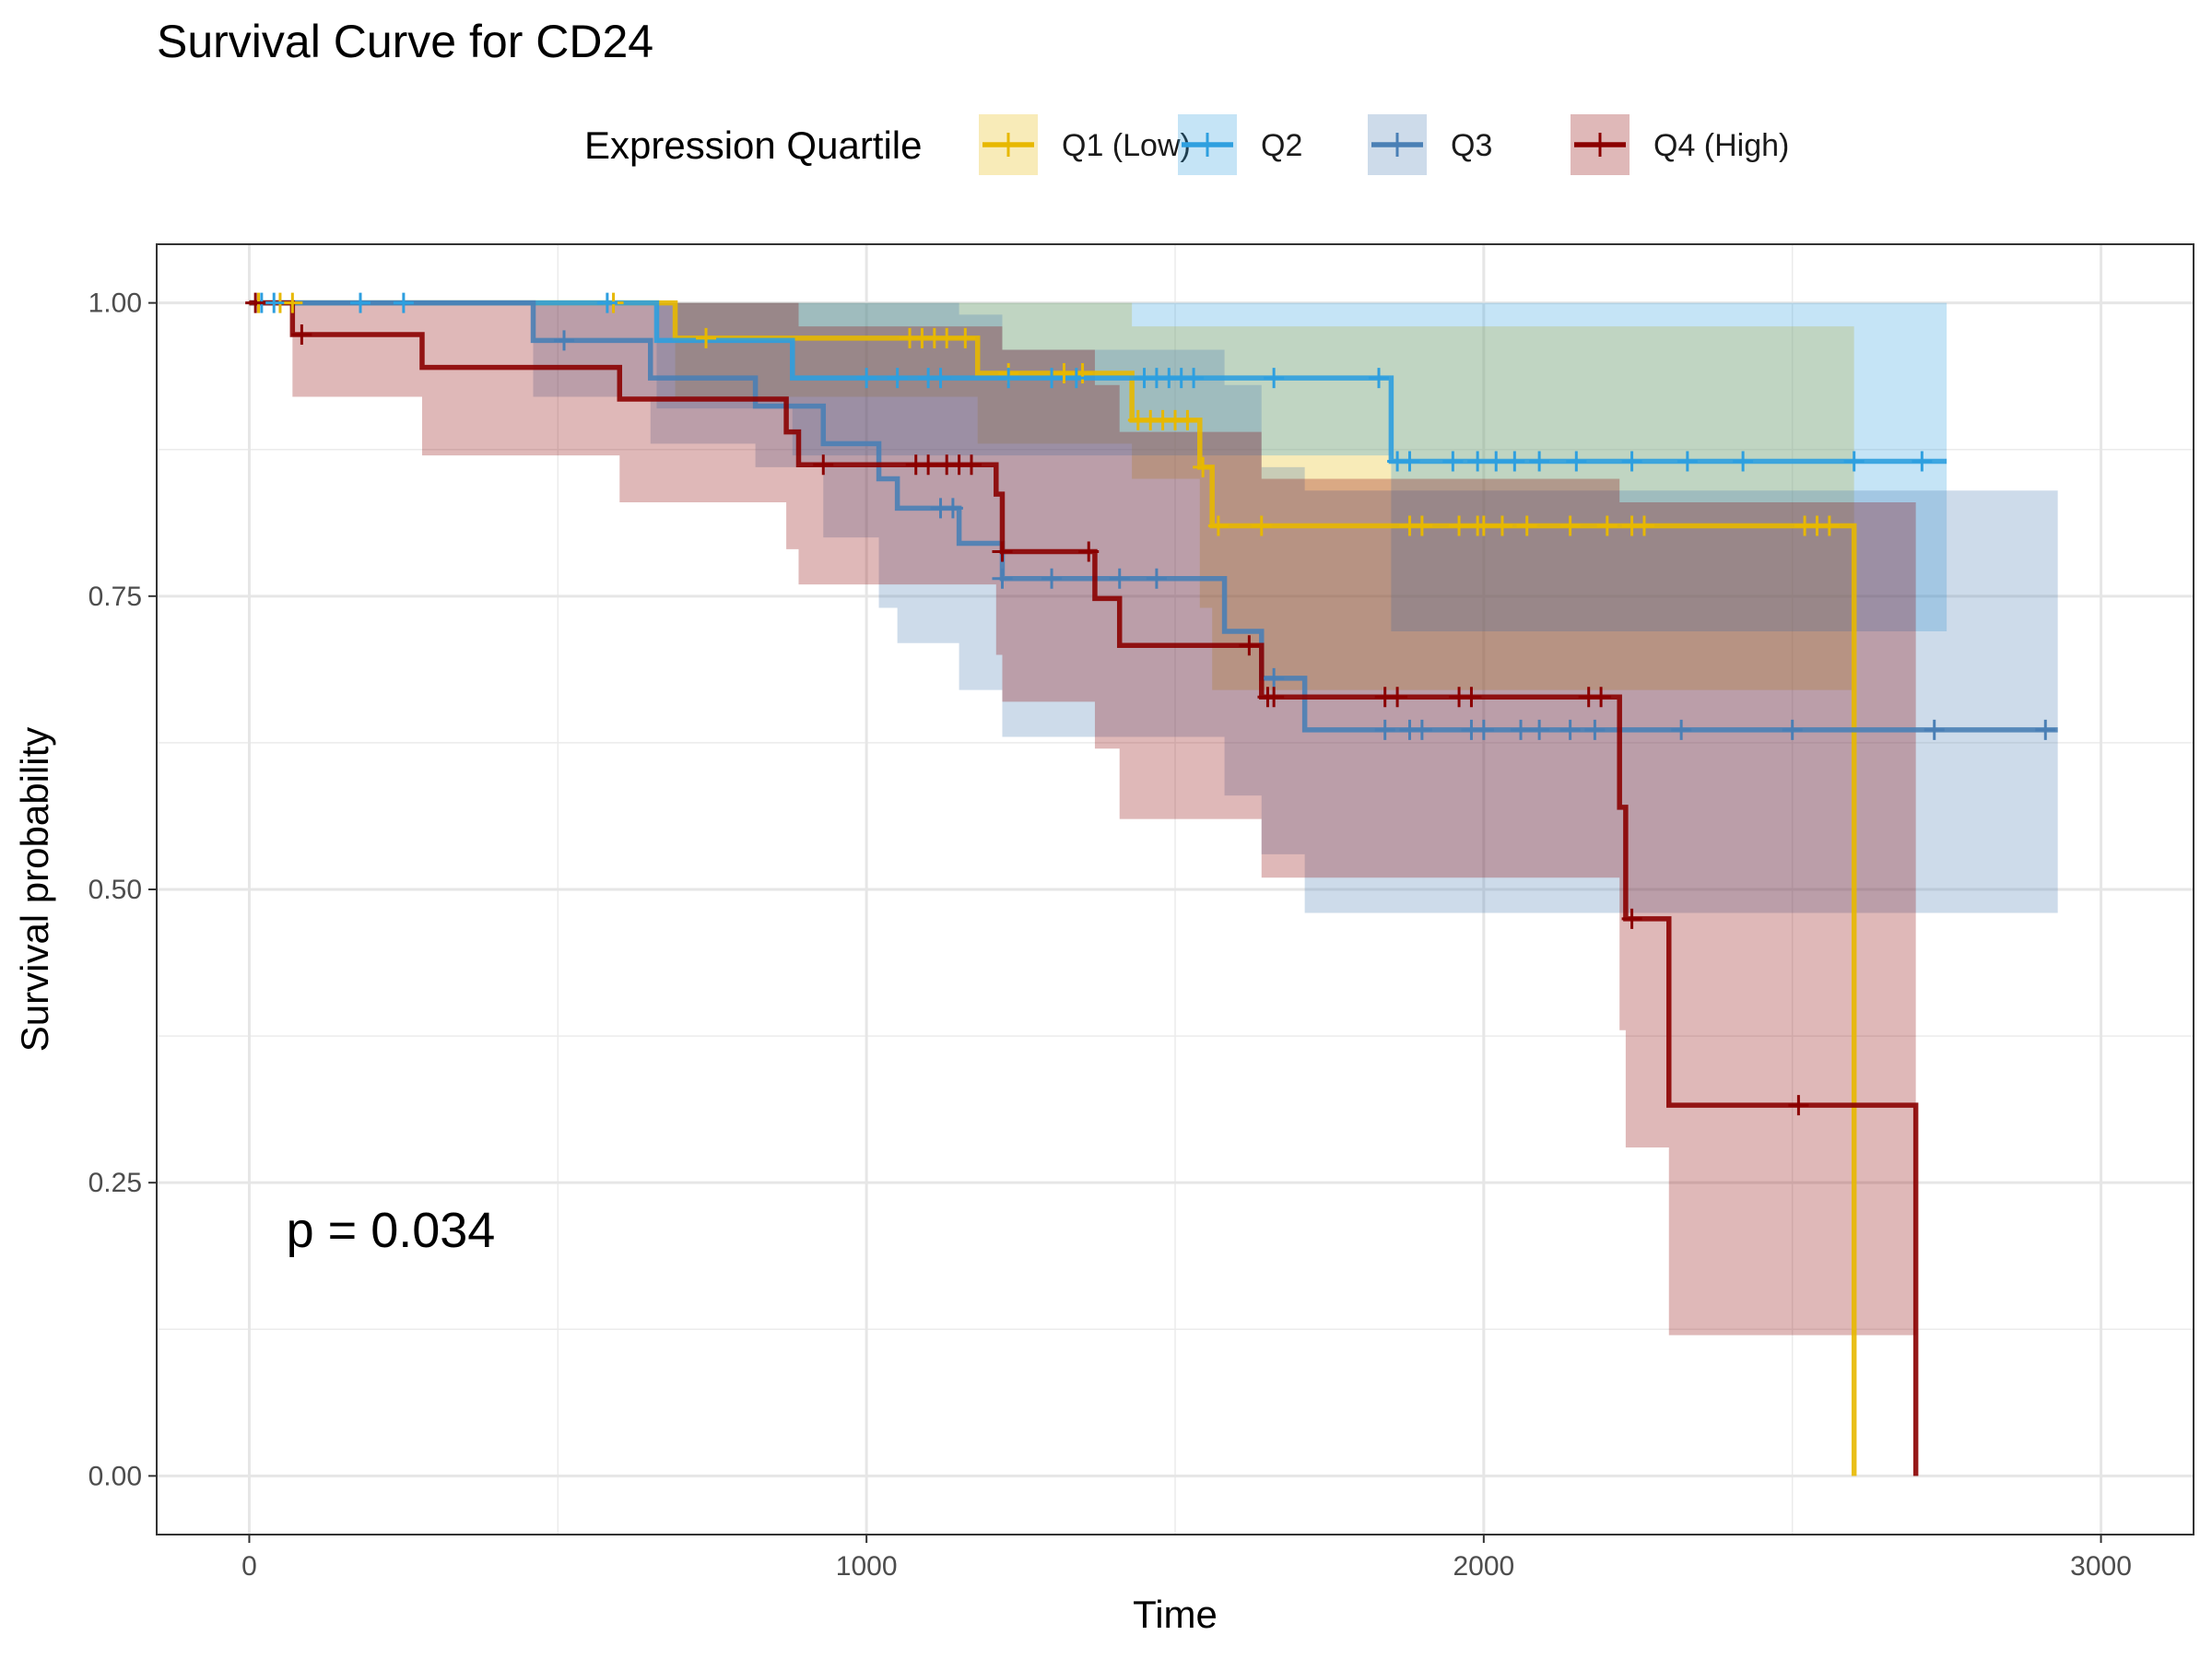  I want to click on p-value-annotation: p = 0.034, so click(391, 1230).